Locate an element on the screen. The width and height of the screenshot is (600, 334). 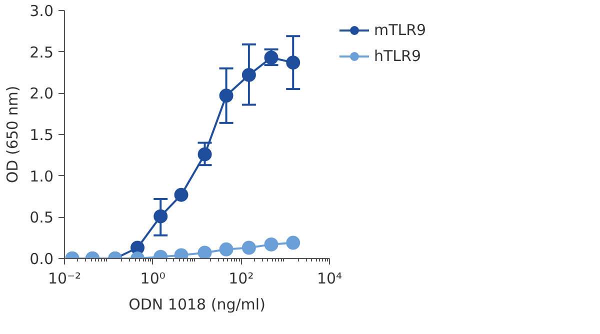
y-tick-label: 2.0 is located at coordinates (42, 93).